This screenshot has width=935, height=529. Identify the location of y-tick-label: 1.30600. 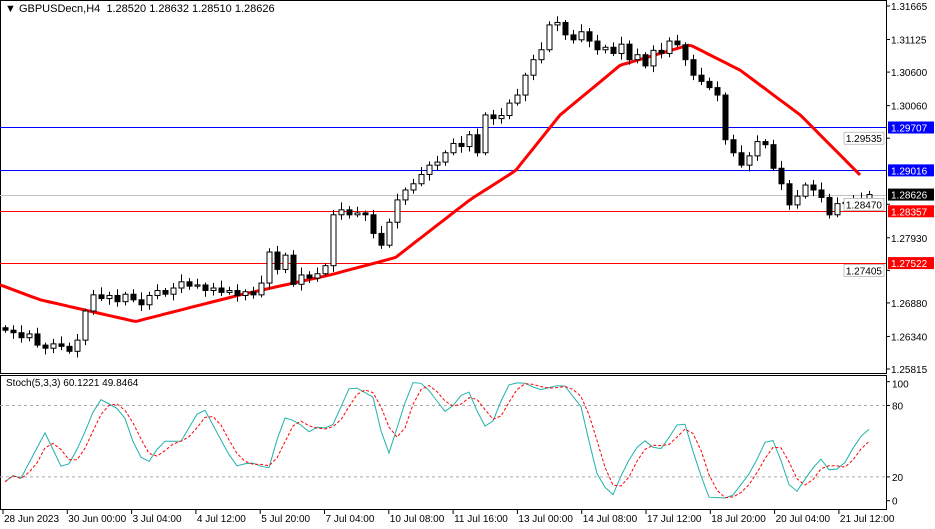
(909, 73).